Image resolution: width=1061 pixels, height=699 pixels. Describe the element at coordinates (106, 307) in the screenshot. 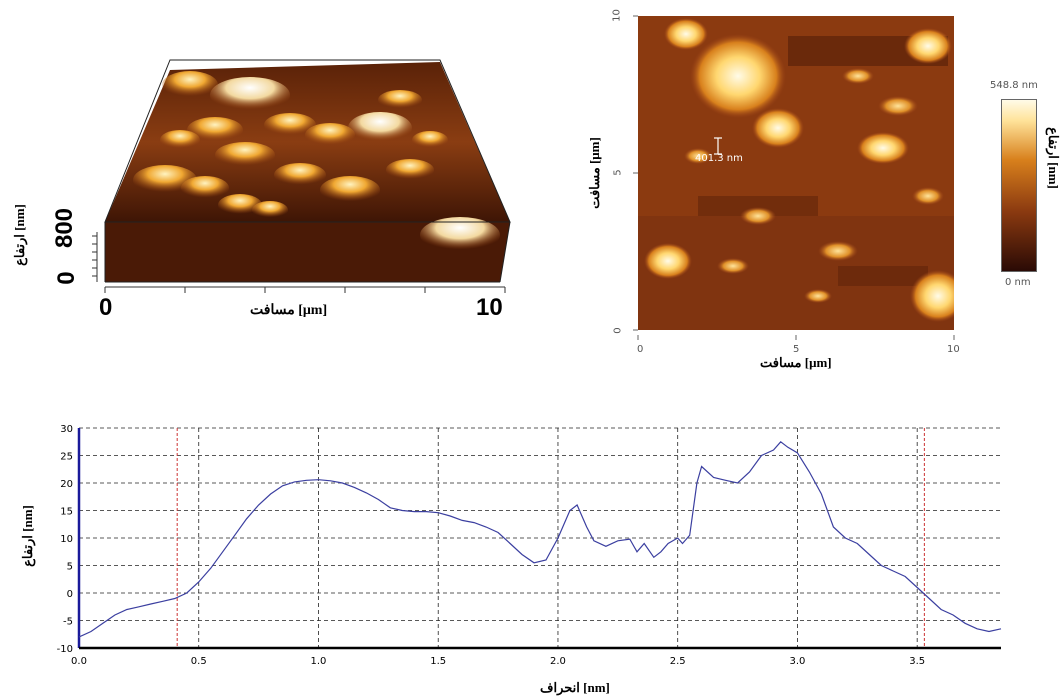

I see `surface-x-tick-0: 0` at that location.